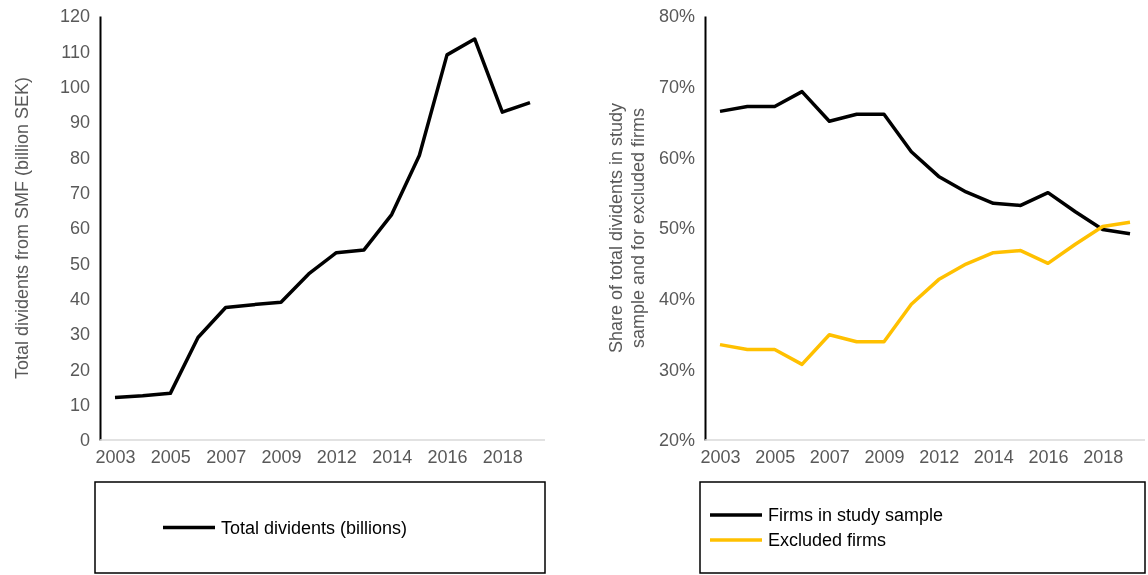 The width and height of the screenshot is (1148, 575). What do you see at coordinates (79, 263) in the screenshot?
I see `y-tick-label: 50` at bounding box center [79, 263].